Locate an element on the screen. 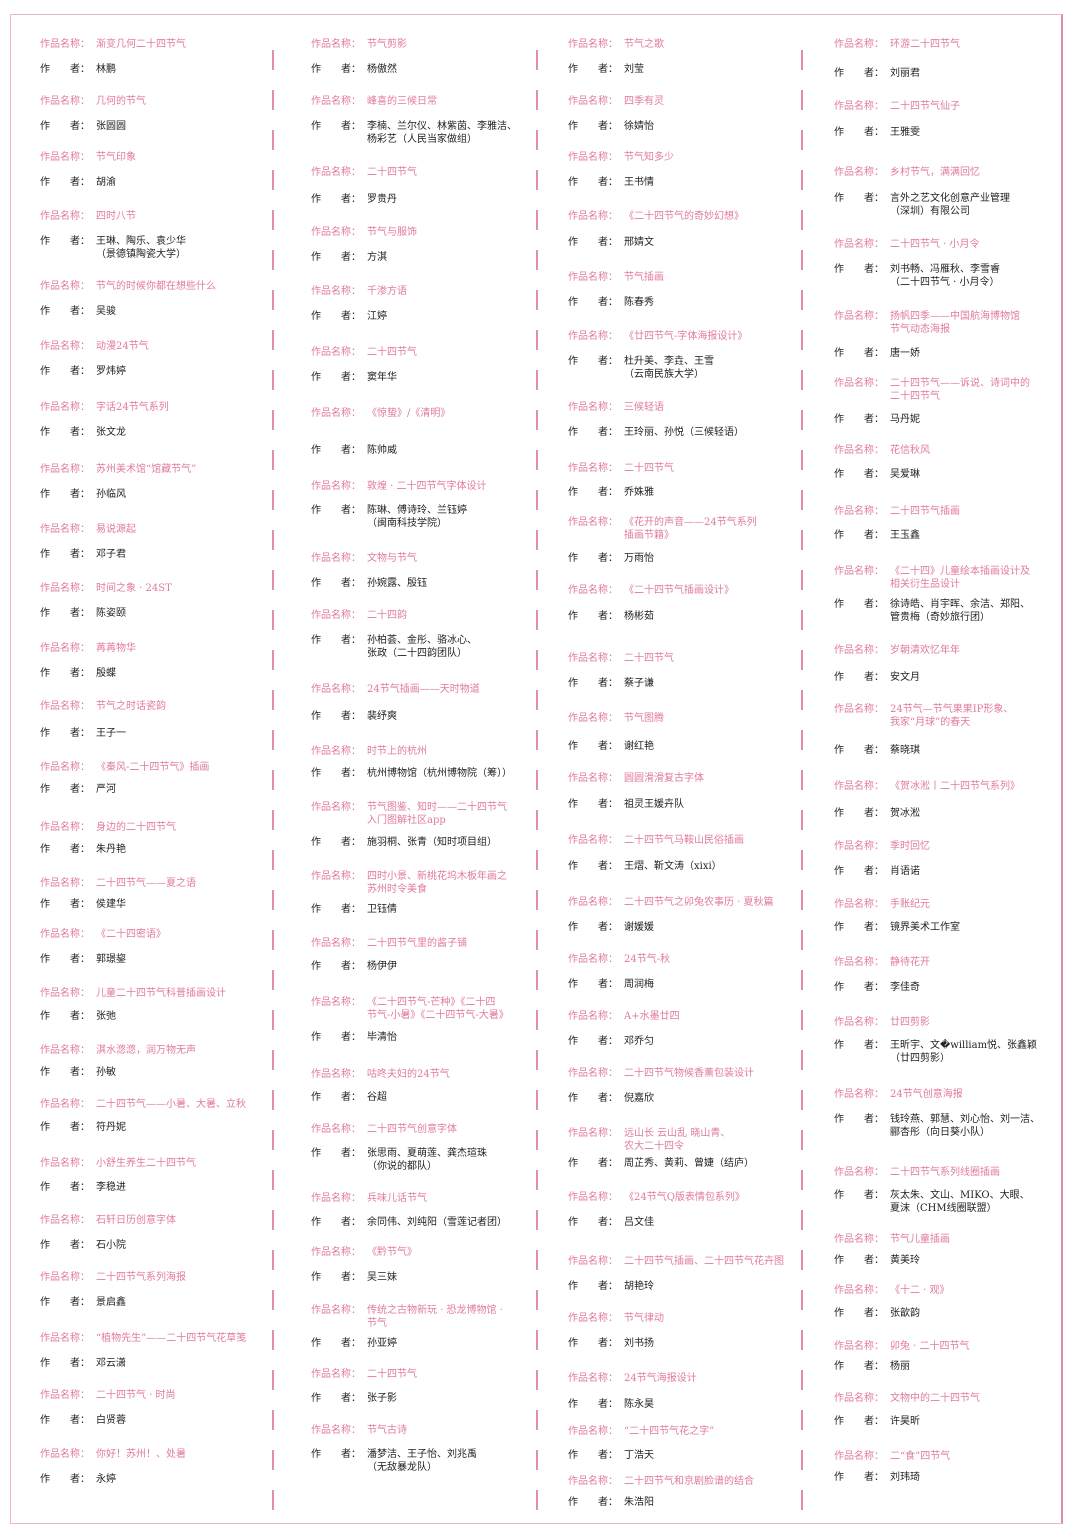  column-separator is located at coordinates (273, 780).